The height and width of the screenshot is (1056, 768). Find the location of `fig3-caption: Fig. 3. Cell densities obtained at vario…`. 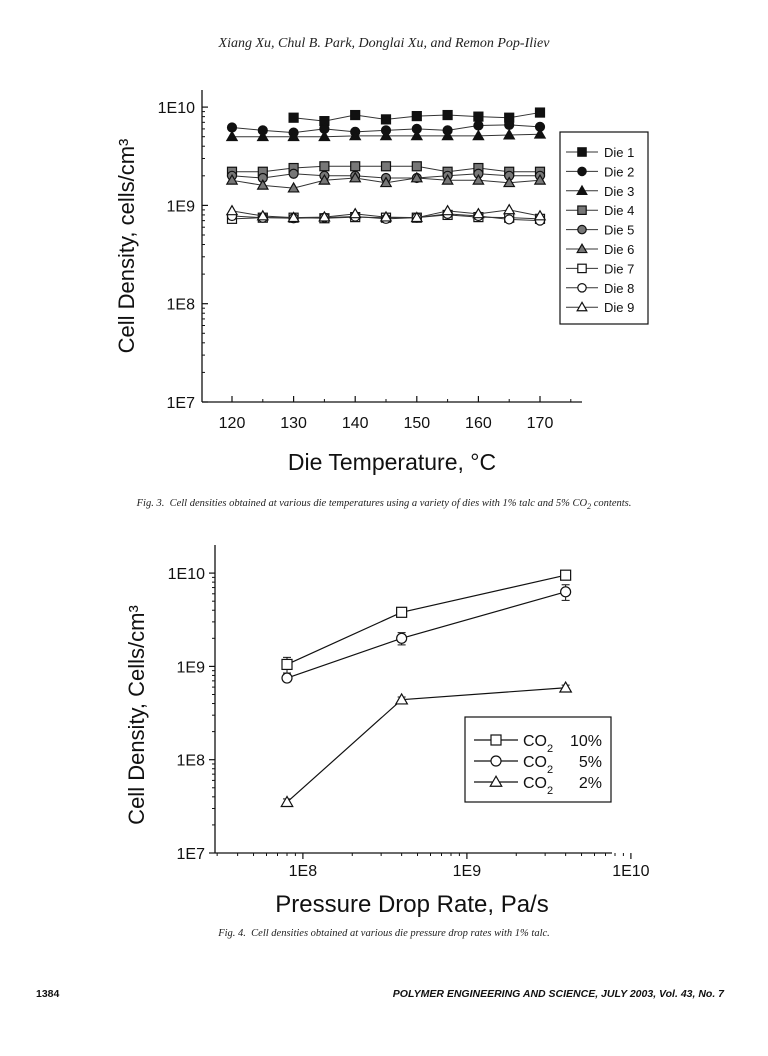

fig3-caption: Fig. 3. Cell densities obtained at vario… is located at coordinates (384, 504).